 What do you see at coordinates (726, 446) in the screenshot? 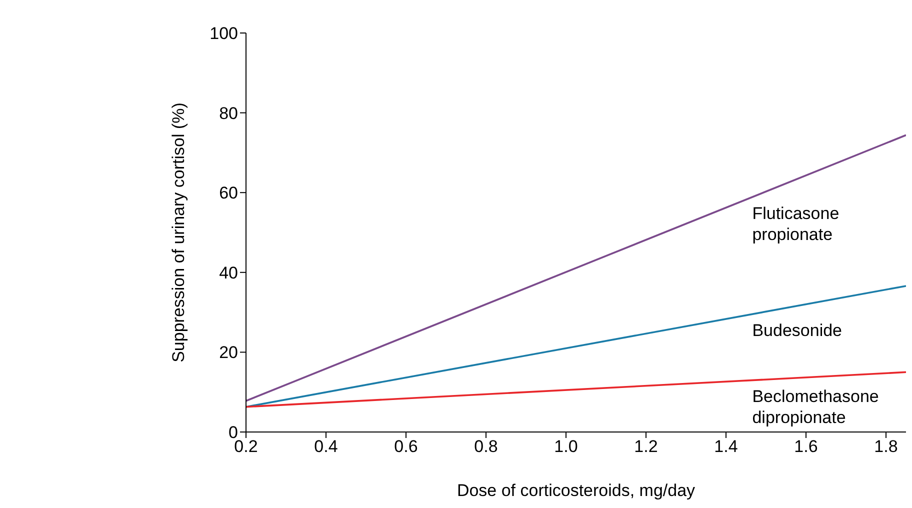
I see `x-tick-label: 1.4` at bounding box center [726, 446].